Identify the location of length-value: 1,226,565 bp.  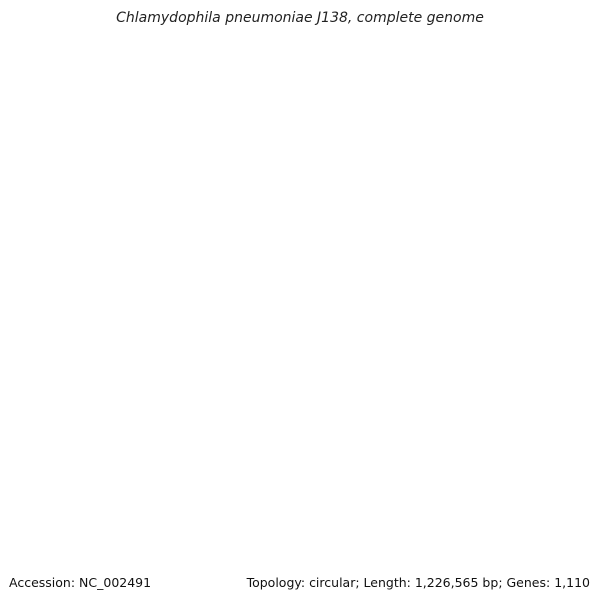
(456, 582).